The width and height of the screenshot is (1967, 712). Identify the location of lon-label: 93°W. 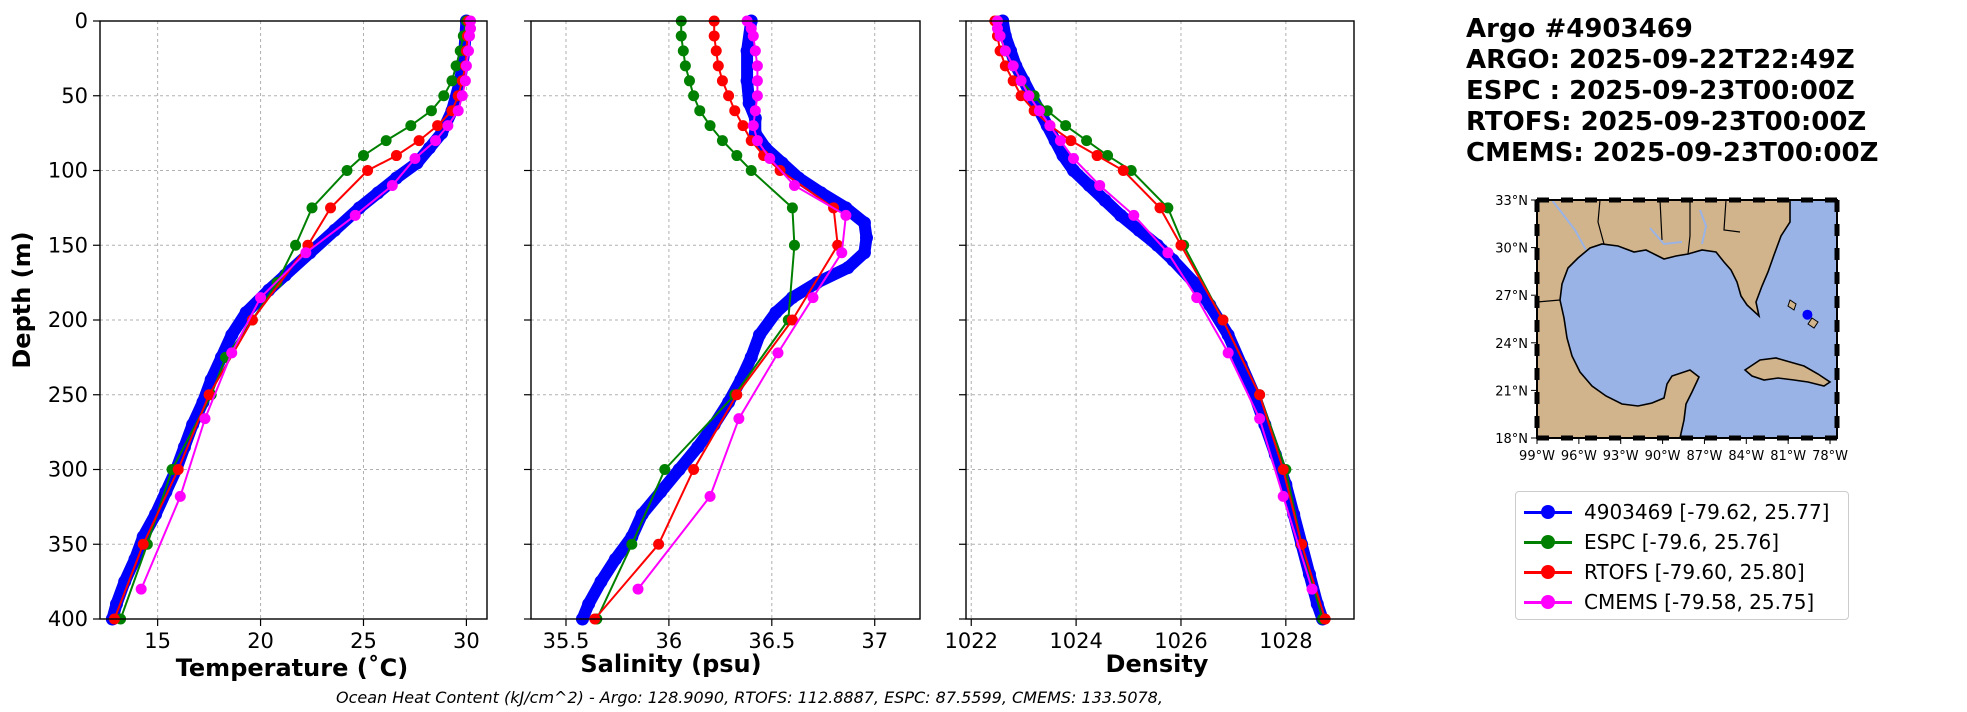
(1621, 456).